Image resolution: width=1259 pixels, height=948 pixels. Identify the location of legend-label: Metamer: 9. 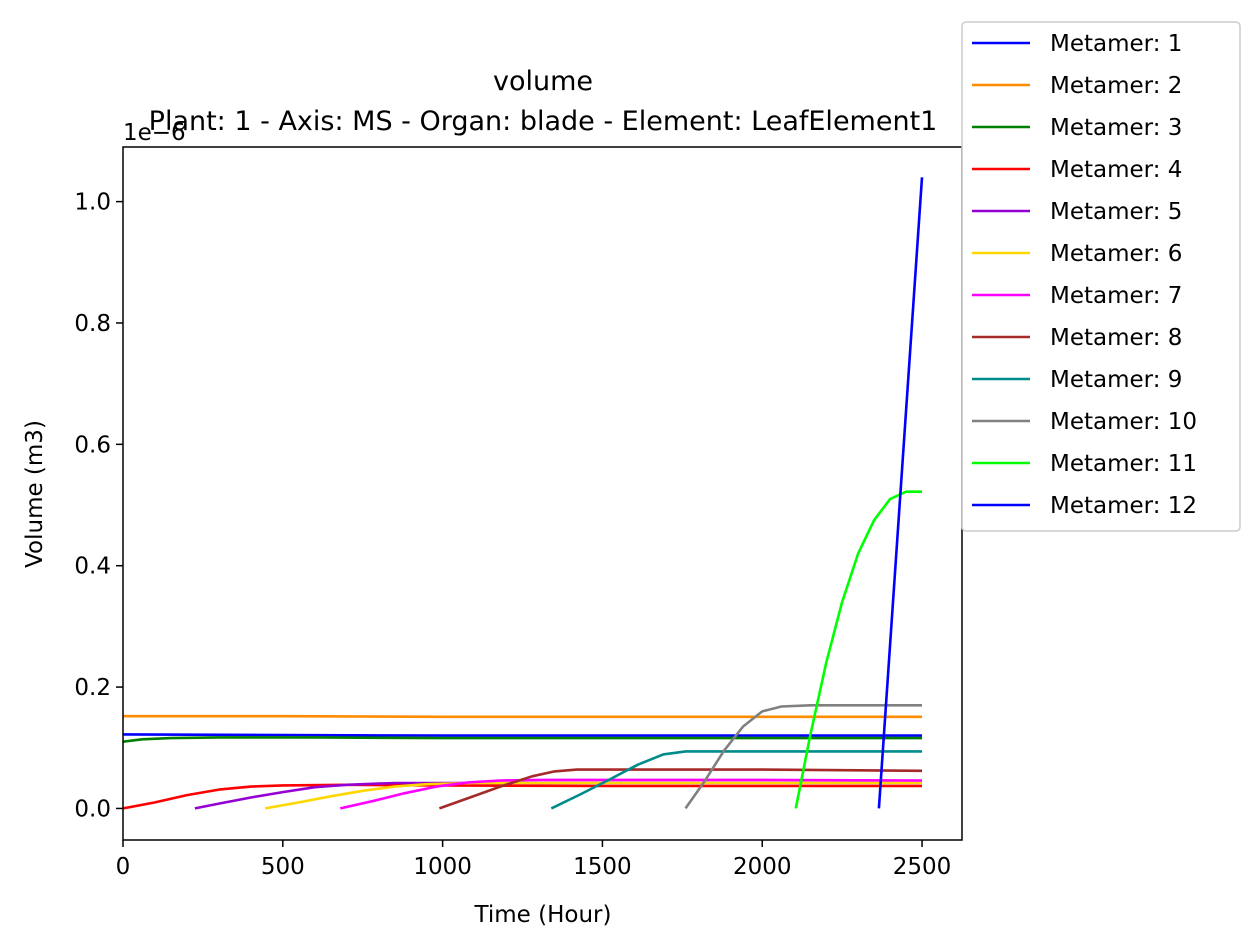
(1116, 380).